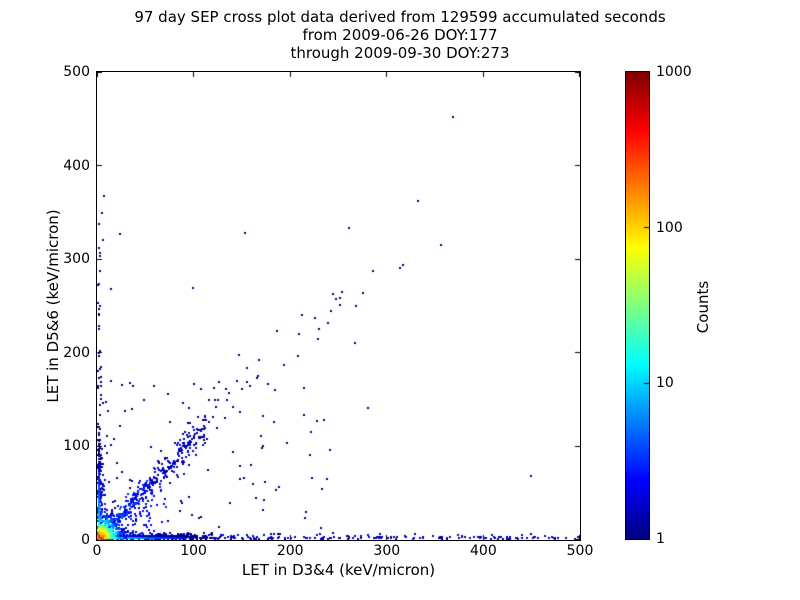  Describe the element at coordinates (53, 306) in the screenshot. I see `y-axis-label: LET in D5&6 (keV/micron)` at that location.